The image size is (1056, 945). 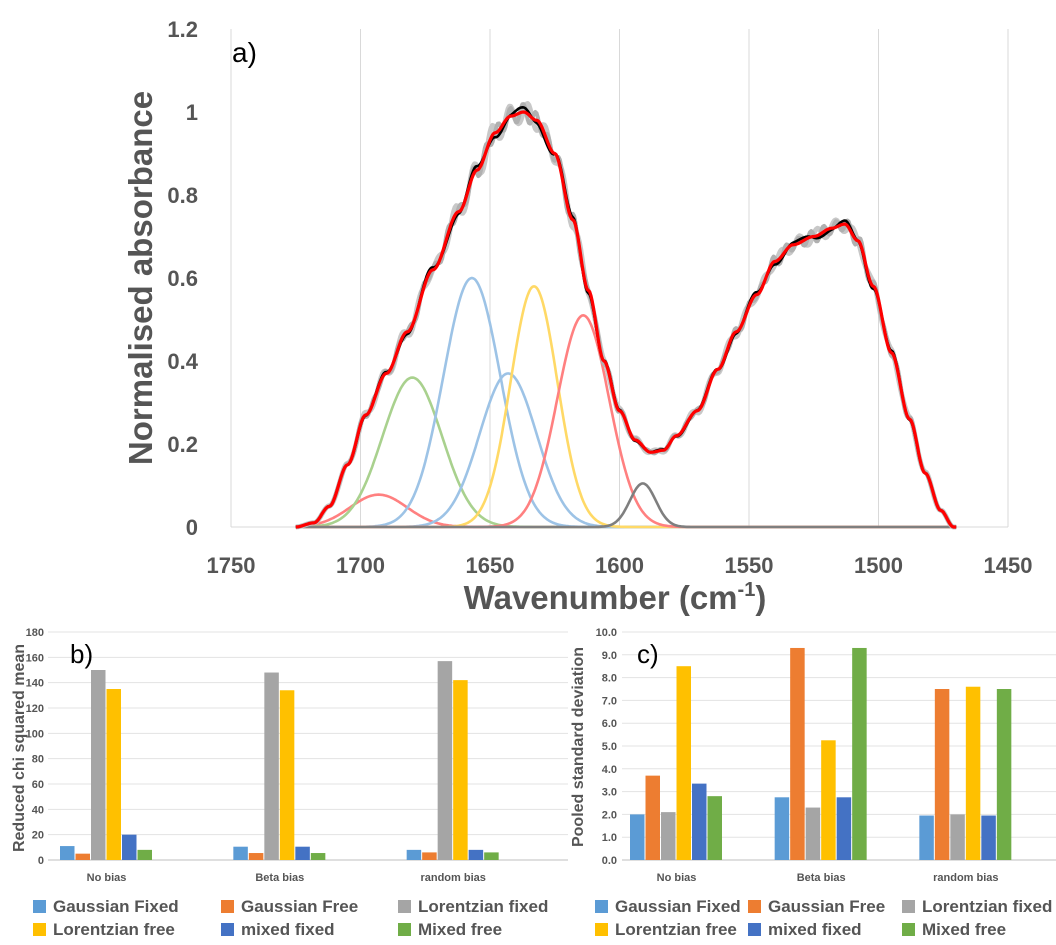 I want to click on legend-label: Gaussian Free, so click(x=299, y=906).